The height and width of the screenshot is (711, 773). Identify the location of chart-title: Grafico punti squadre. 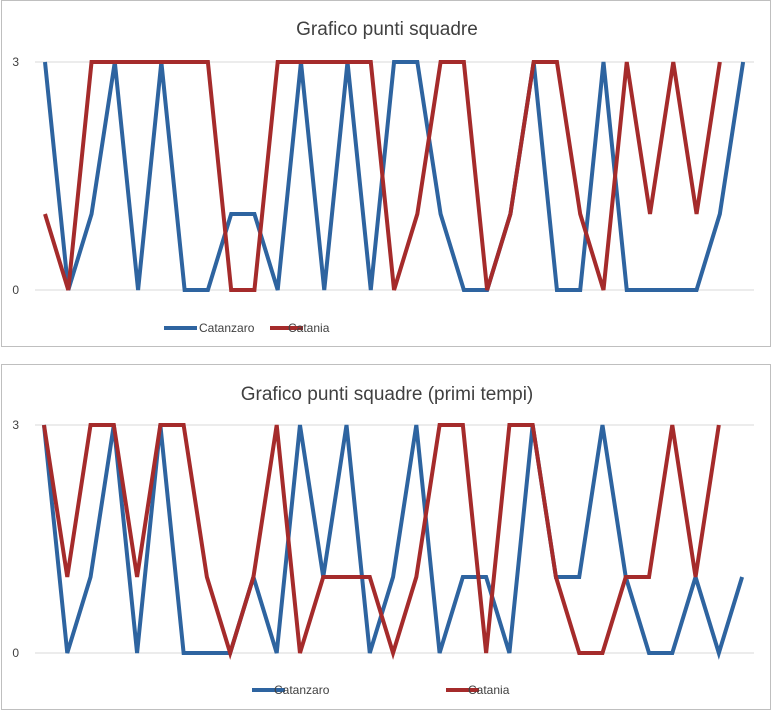
(387, 29).